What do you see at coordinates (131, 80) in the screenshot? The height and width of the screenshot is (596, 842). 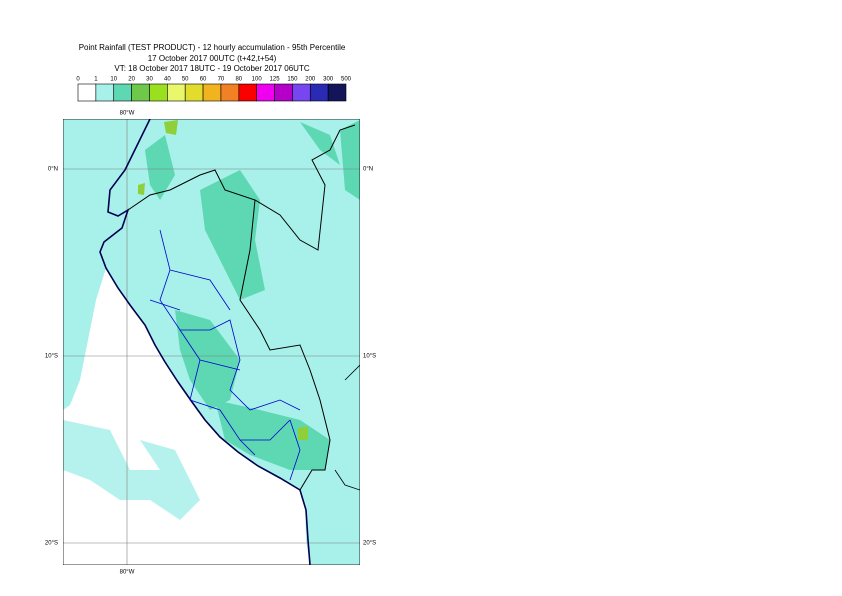 I see `legend-label: 20` at bounding box center [131, 80].